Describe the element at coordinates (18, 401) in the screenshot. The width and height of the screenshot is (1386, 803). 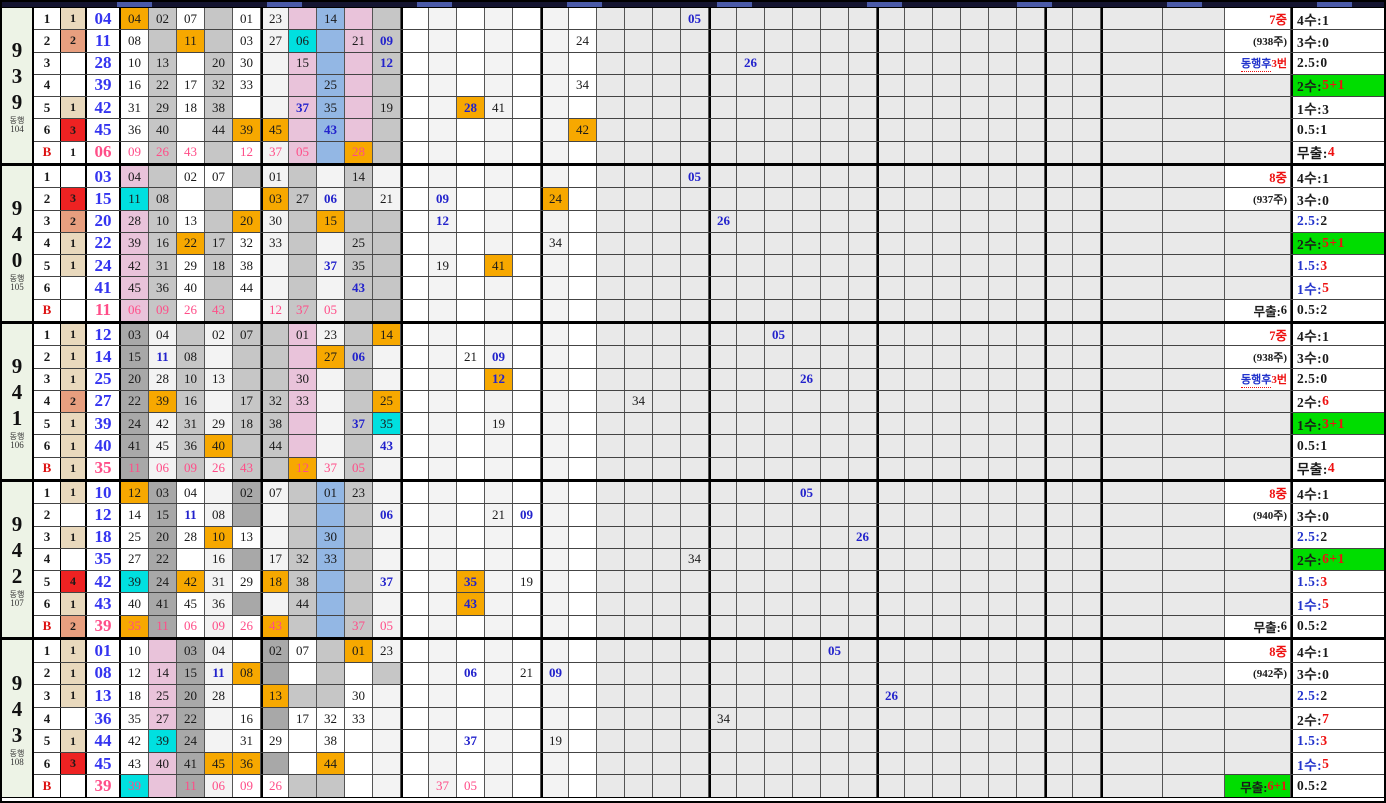
I see `draw-number-label: 9 4 1 동행 106` at that location.